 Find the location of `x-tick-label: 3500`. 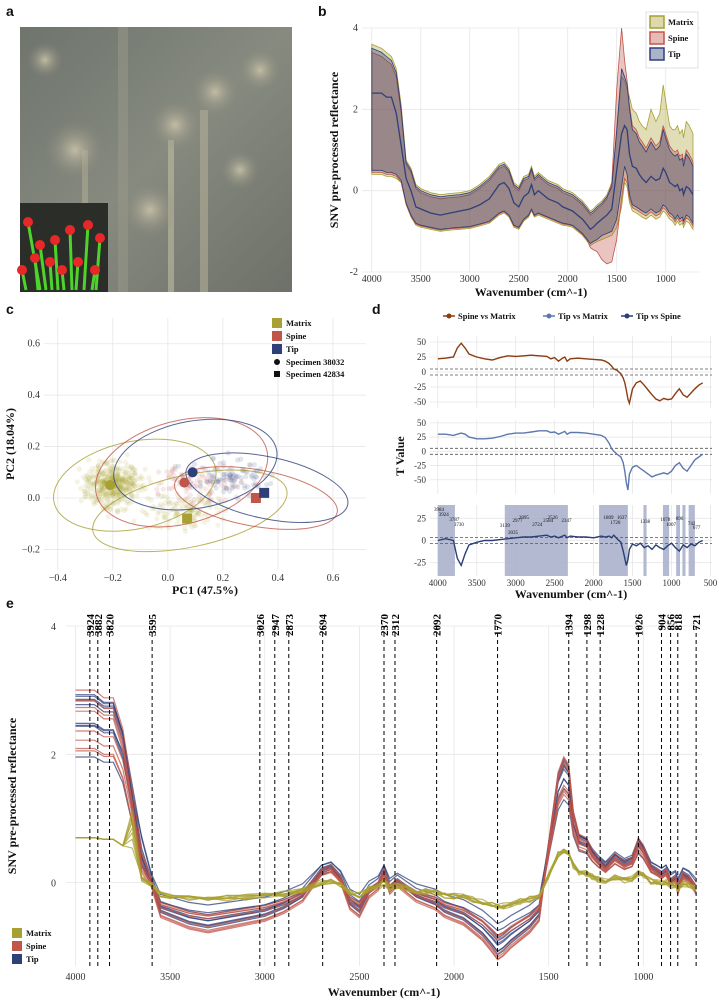

x-tick-label: 3500 is located at coordinates (421, 279).